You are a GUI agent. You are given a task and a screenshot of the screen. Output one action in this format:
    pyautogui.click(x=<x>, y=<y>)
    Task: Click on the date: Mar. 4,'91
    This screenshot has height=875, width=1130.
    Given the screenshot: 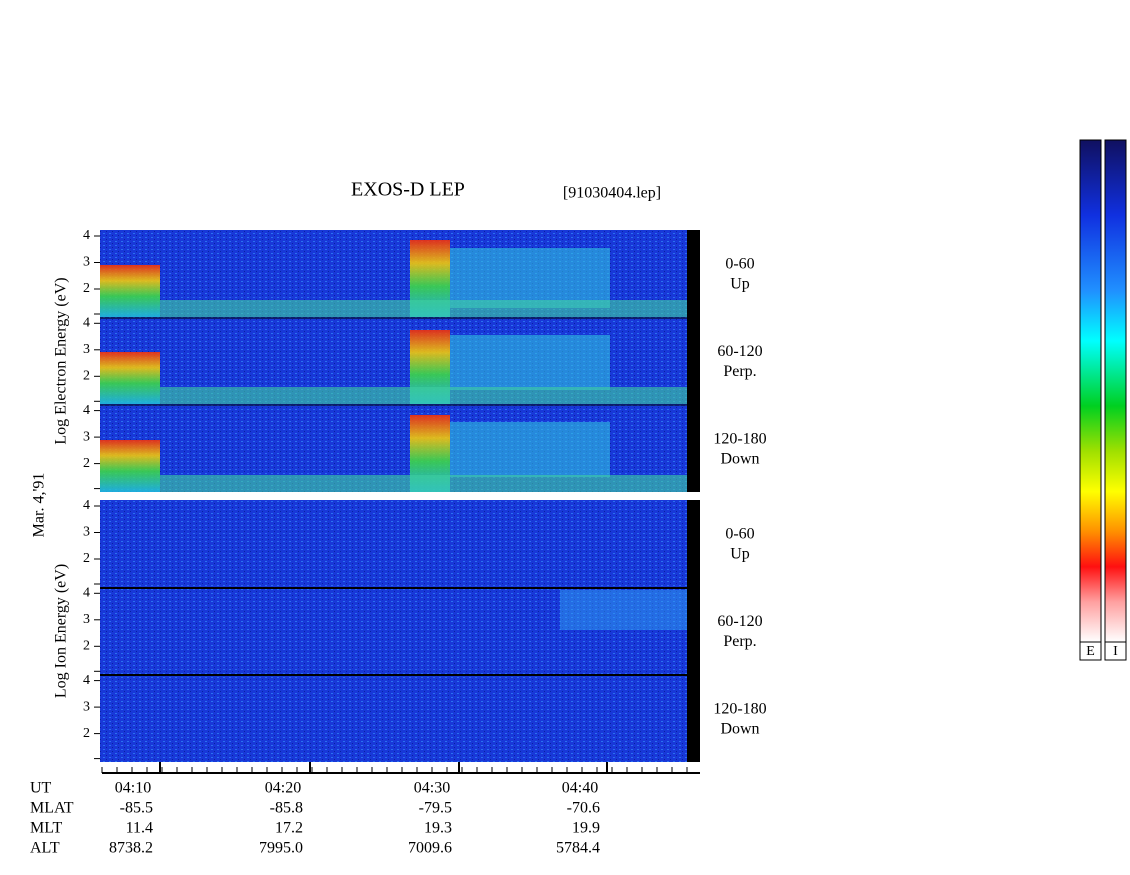 What is the action you would take?
    pyautogui.click(x=39, y=505)
    